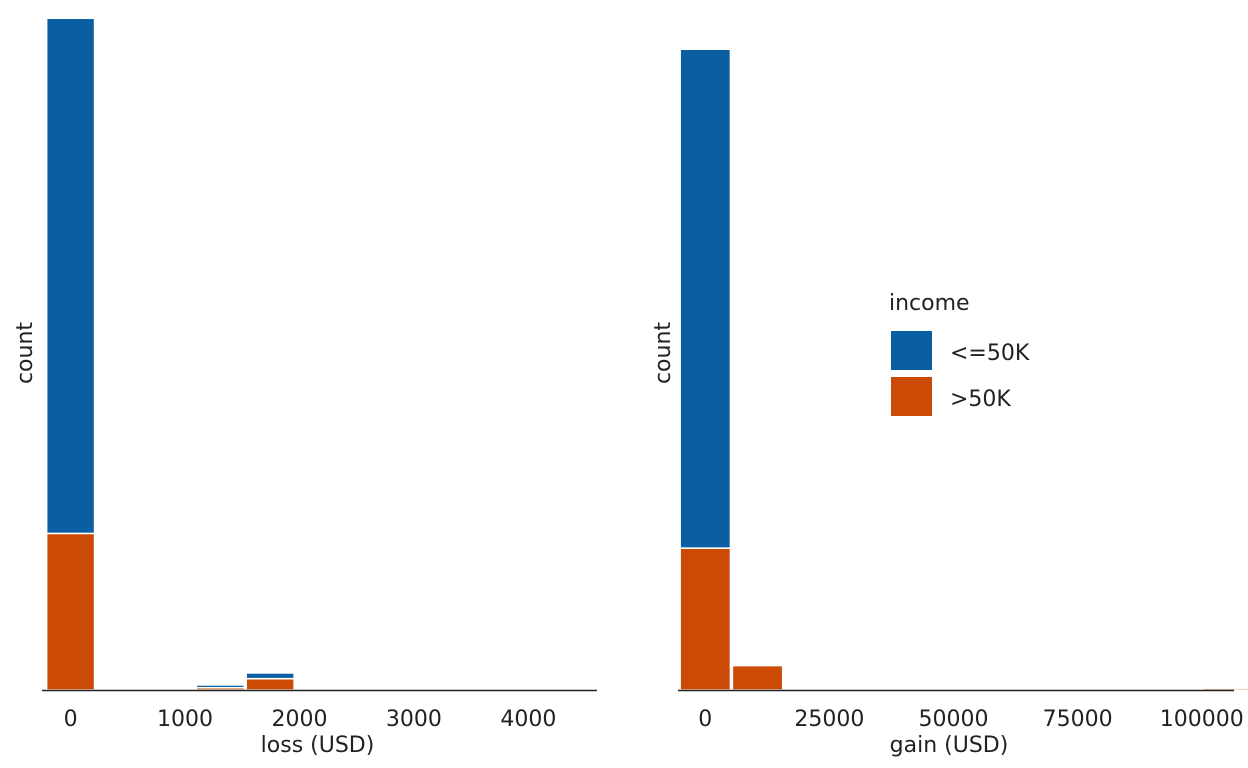  What do you see at coordinates (414, 719) in the screenshot?
I see `x-tick-label: 3000` at bounding box center [414, 719].